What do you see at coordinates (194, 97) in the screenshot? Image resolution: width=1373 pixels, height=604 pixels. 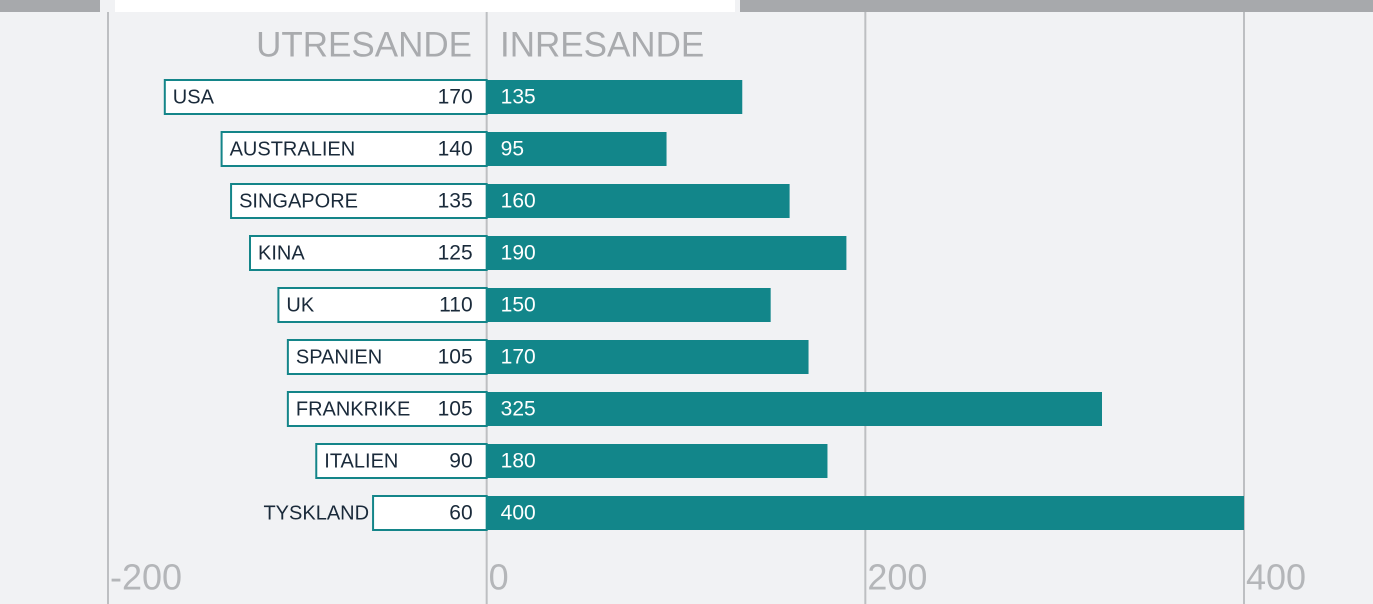 I see `category-label: USA` at bounding box center [194, 97].